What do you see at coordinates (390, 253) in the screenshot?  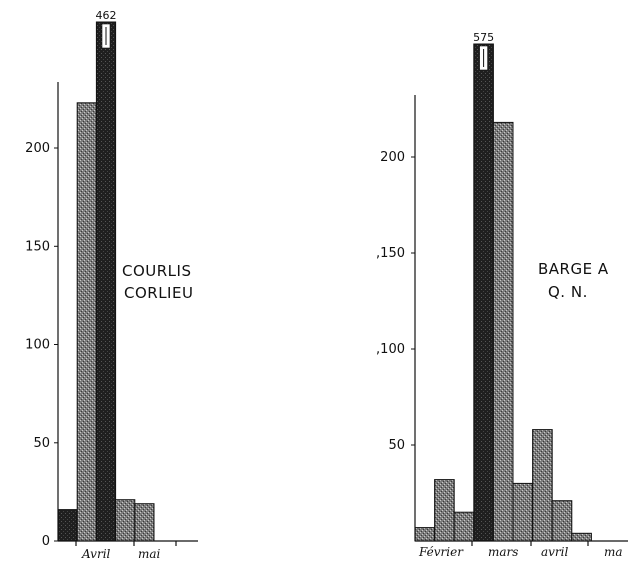 I see `y-tick-label: ,150` at bounding box center [390, 253].